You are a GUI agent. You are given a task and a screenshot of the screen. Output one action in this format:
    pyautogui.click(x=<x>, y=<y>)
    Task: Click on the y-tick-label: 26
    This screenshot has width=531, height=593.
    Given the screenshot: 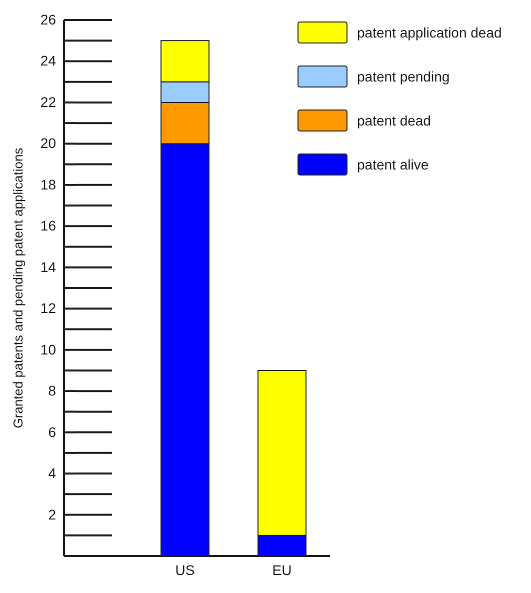 What is the action you would take?
    pyautogui.click(x=48, y=19)
    